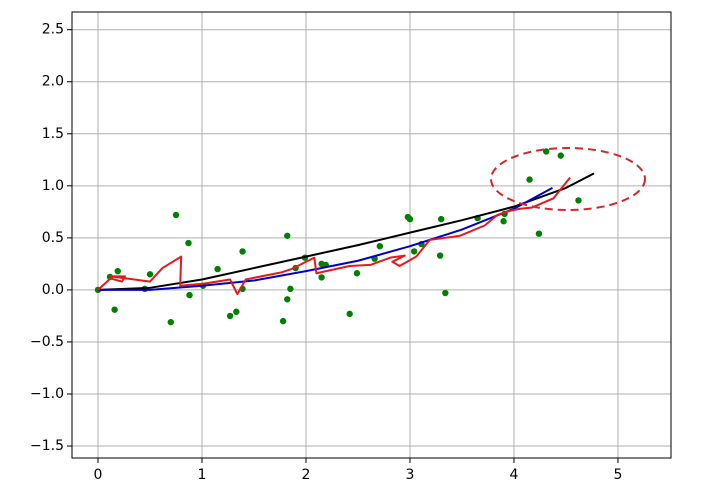 The height and width of the screenshot is (490, 706). Describe the element at coordinates (410, 475) in the screenshot. I see `x-tick-label: 3` at that location.